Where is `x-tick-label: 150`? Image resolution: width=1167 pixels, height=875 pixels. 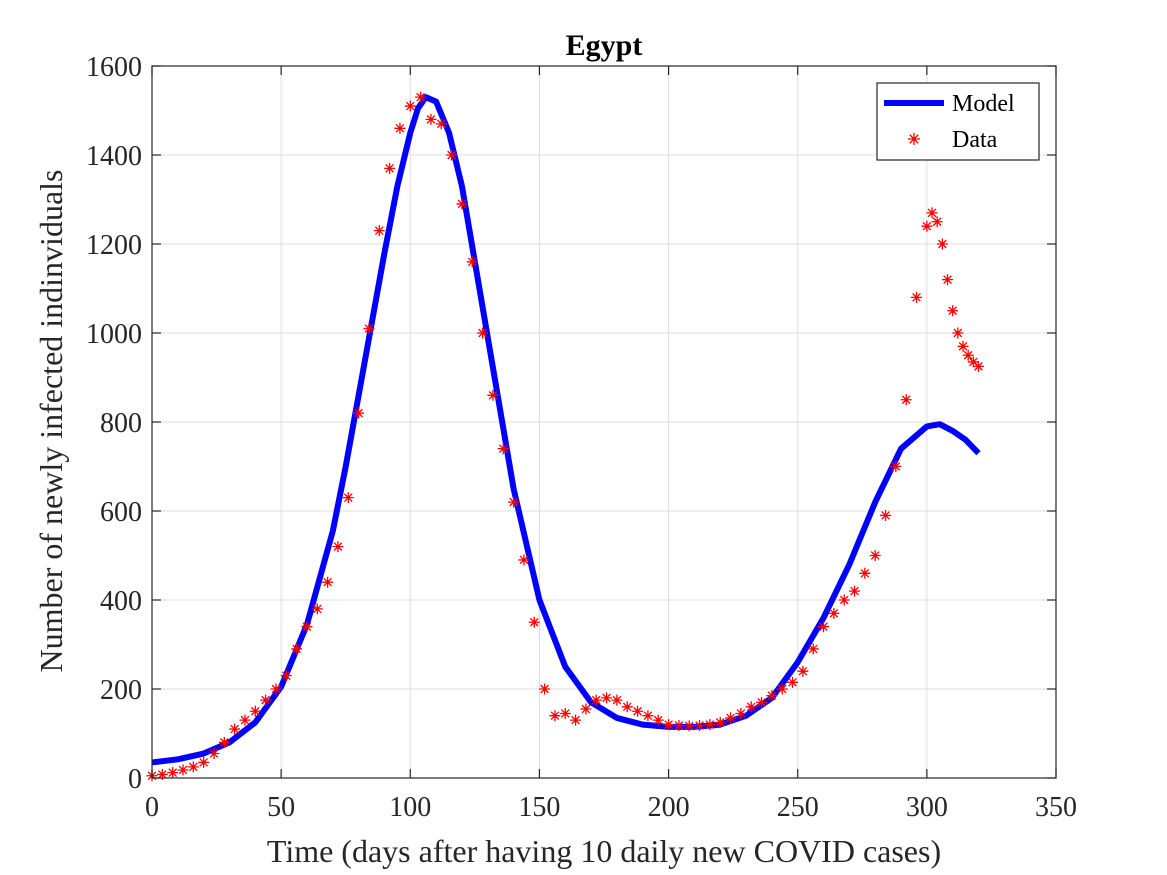
x-tick-label: 150 is located at coordinates (539, 807).